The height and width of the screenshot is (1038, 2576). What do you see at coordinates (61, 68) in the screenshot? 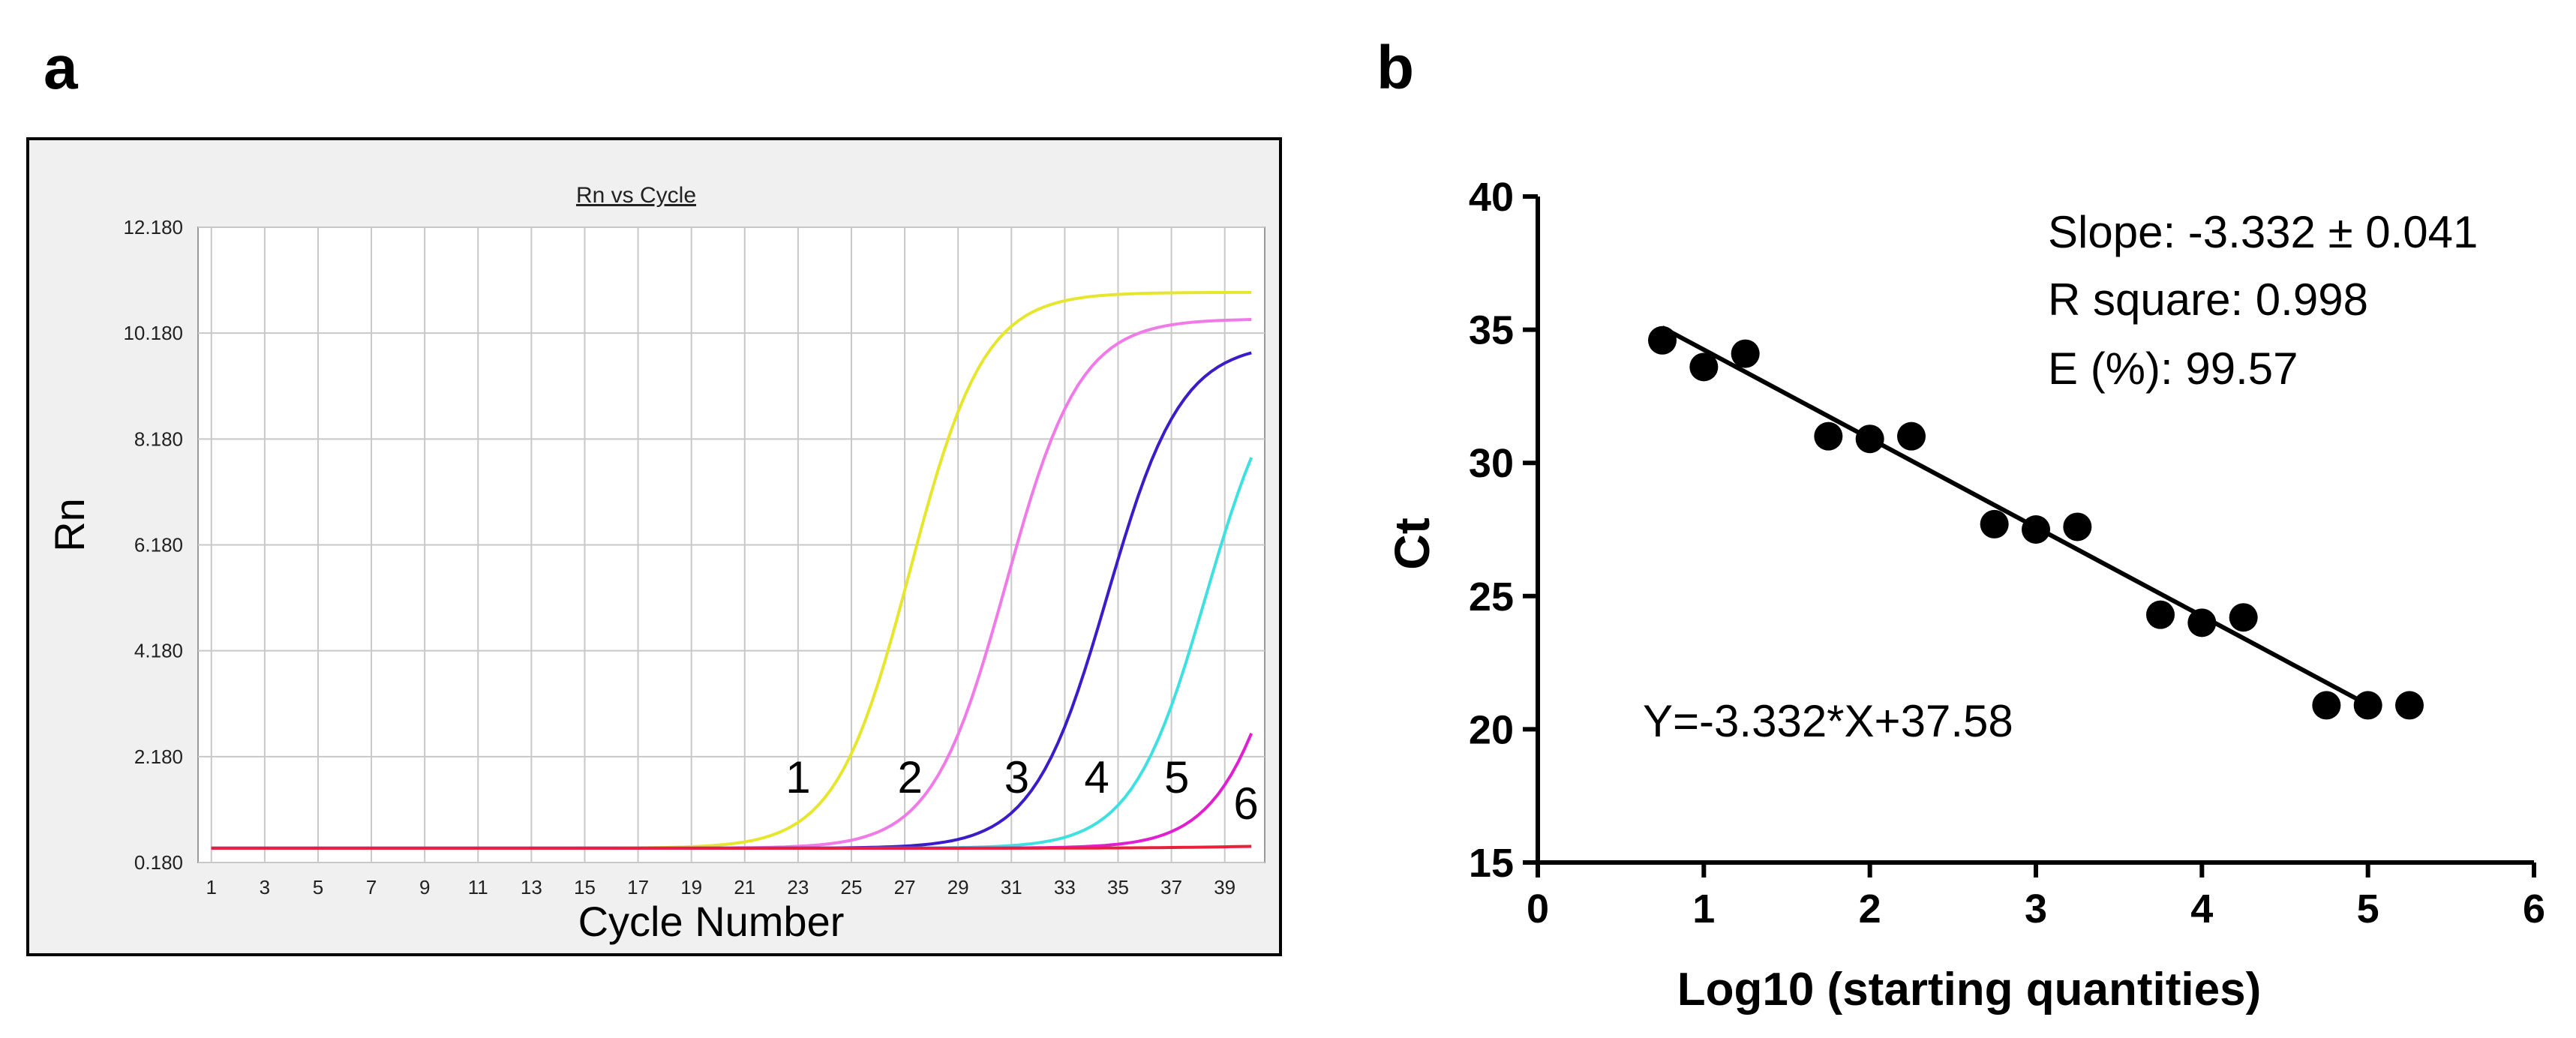
I see `panel-label-a: a` at bounding box center [61, 68].